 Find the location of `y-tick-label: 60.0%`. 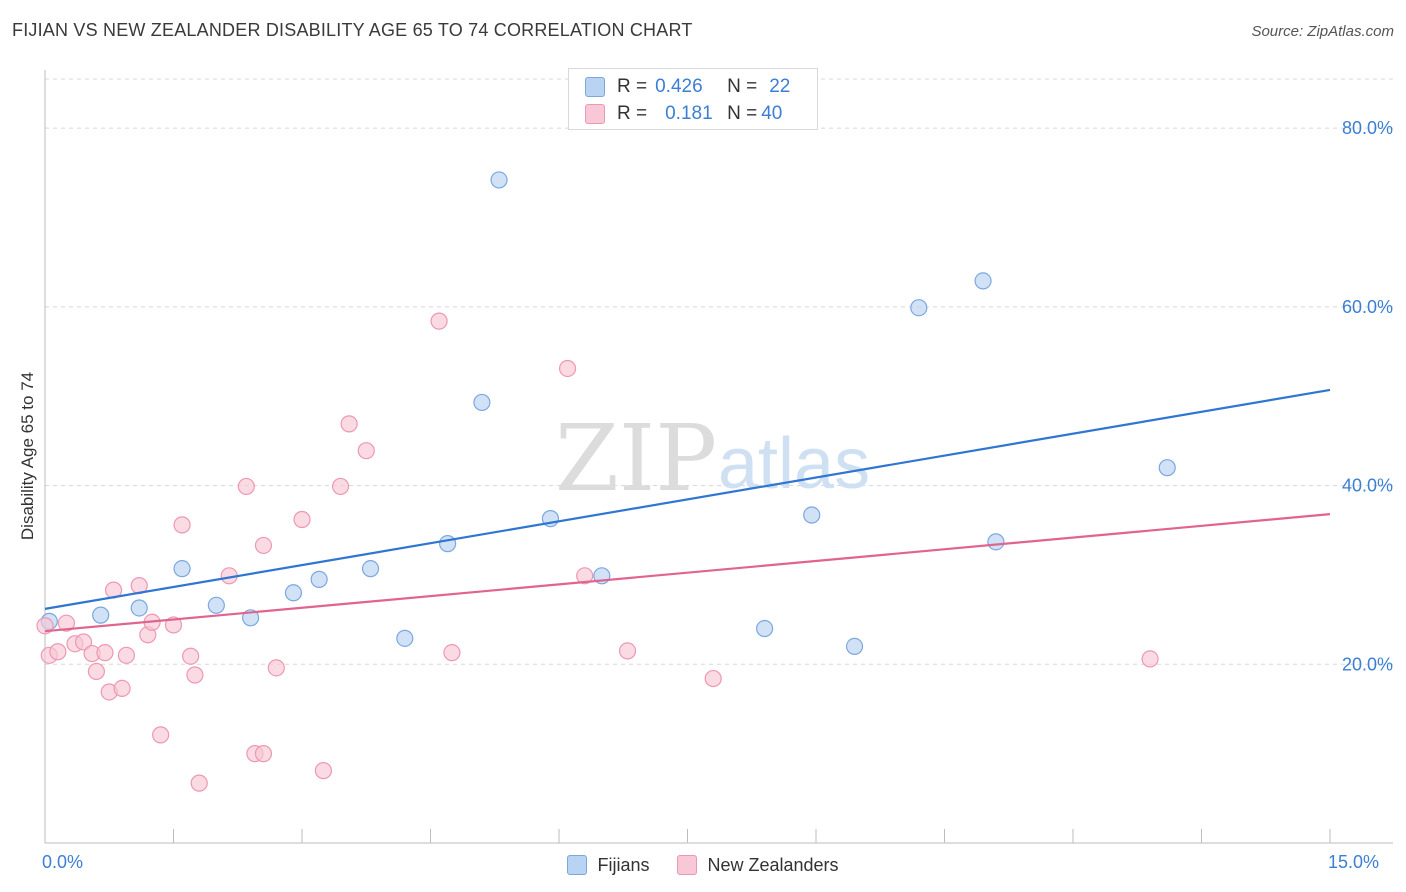

y-tick-label: 60.0% is located at coordinates (1367, 307).